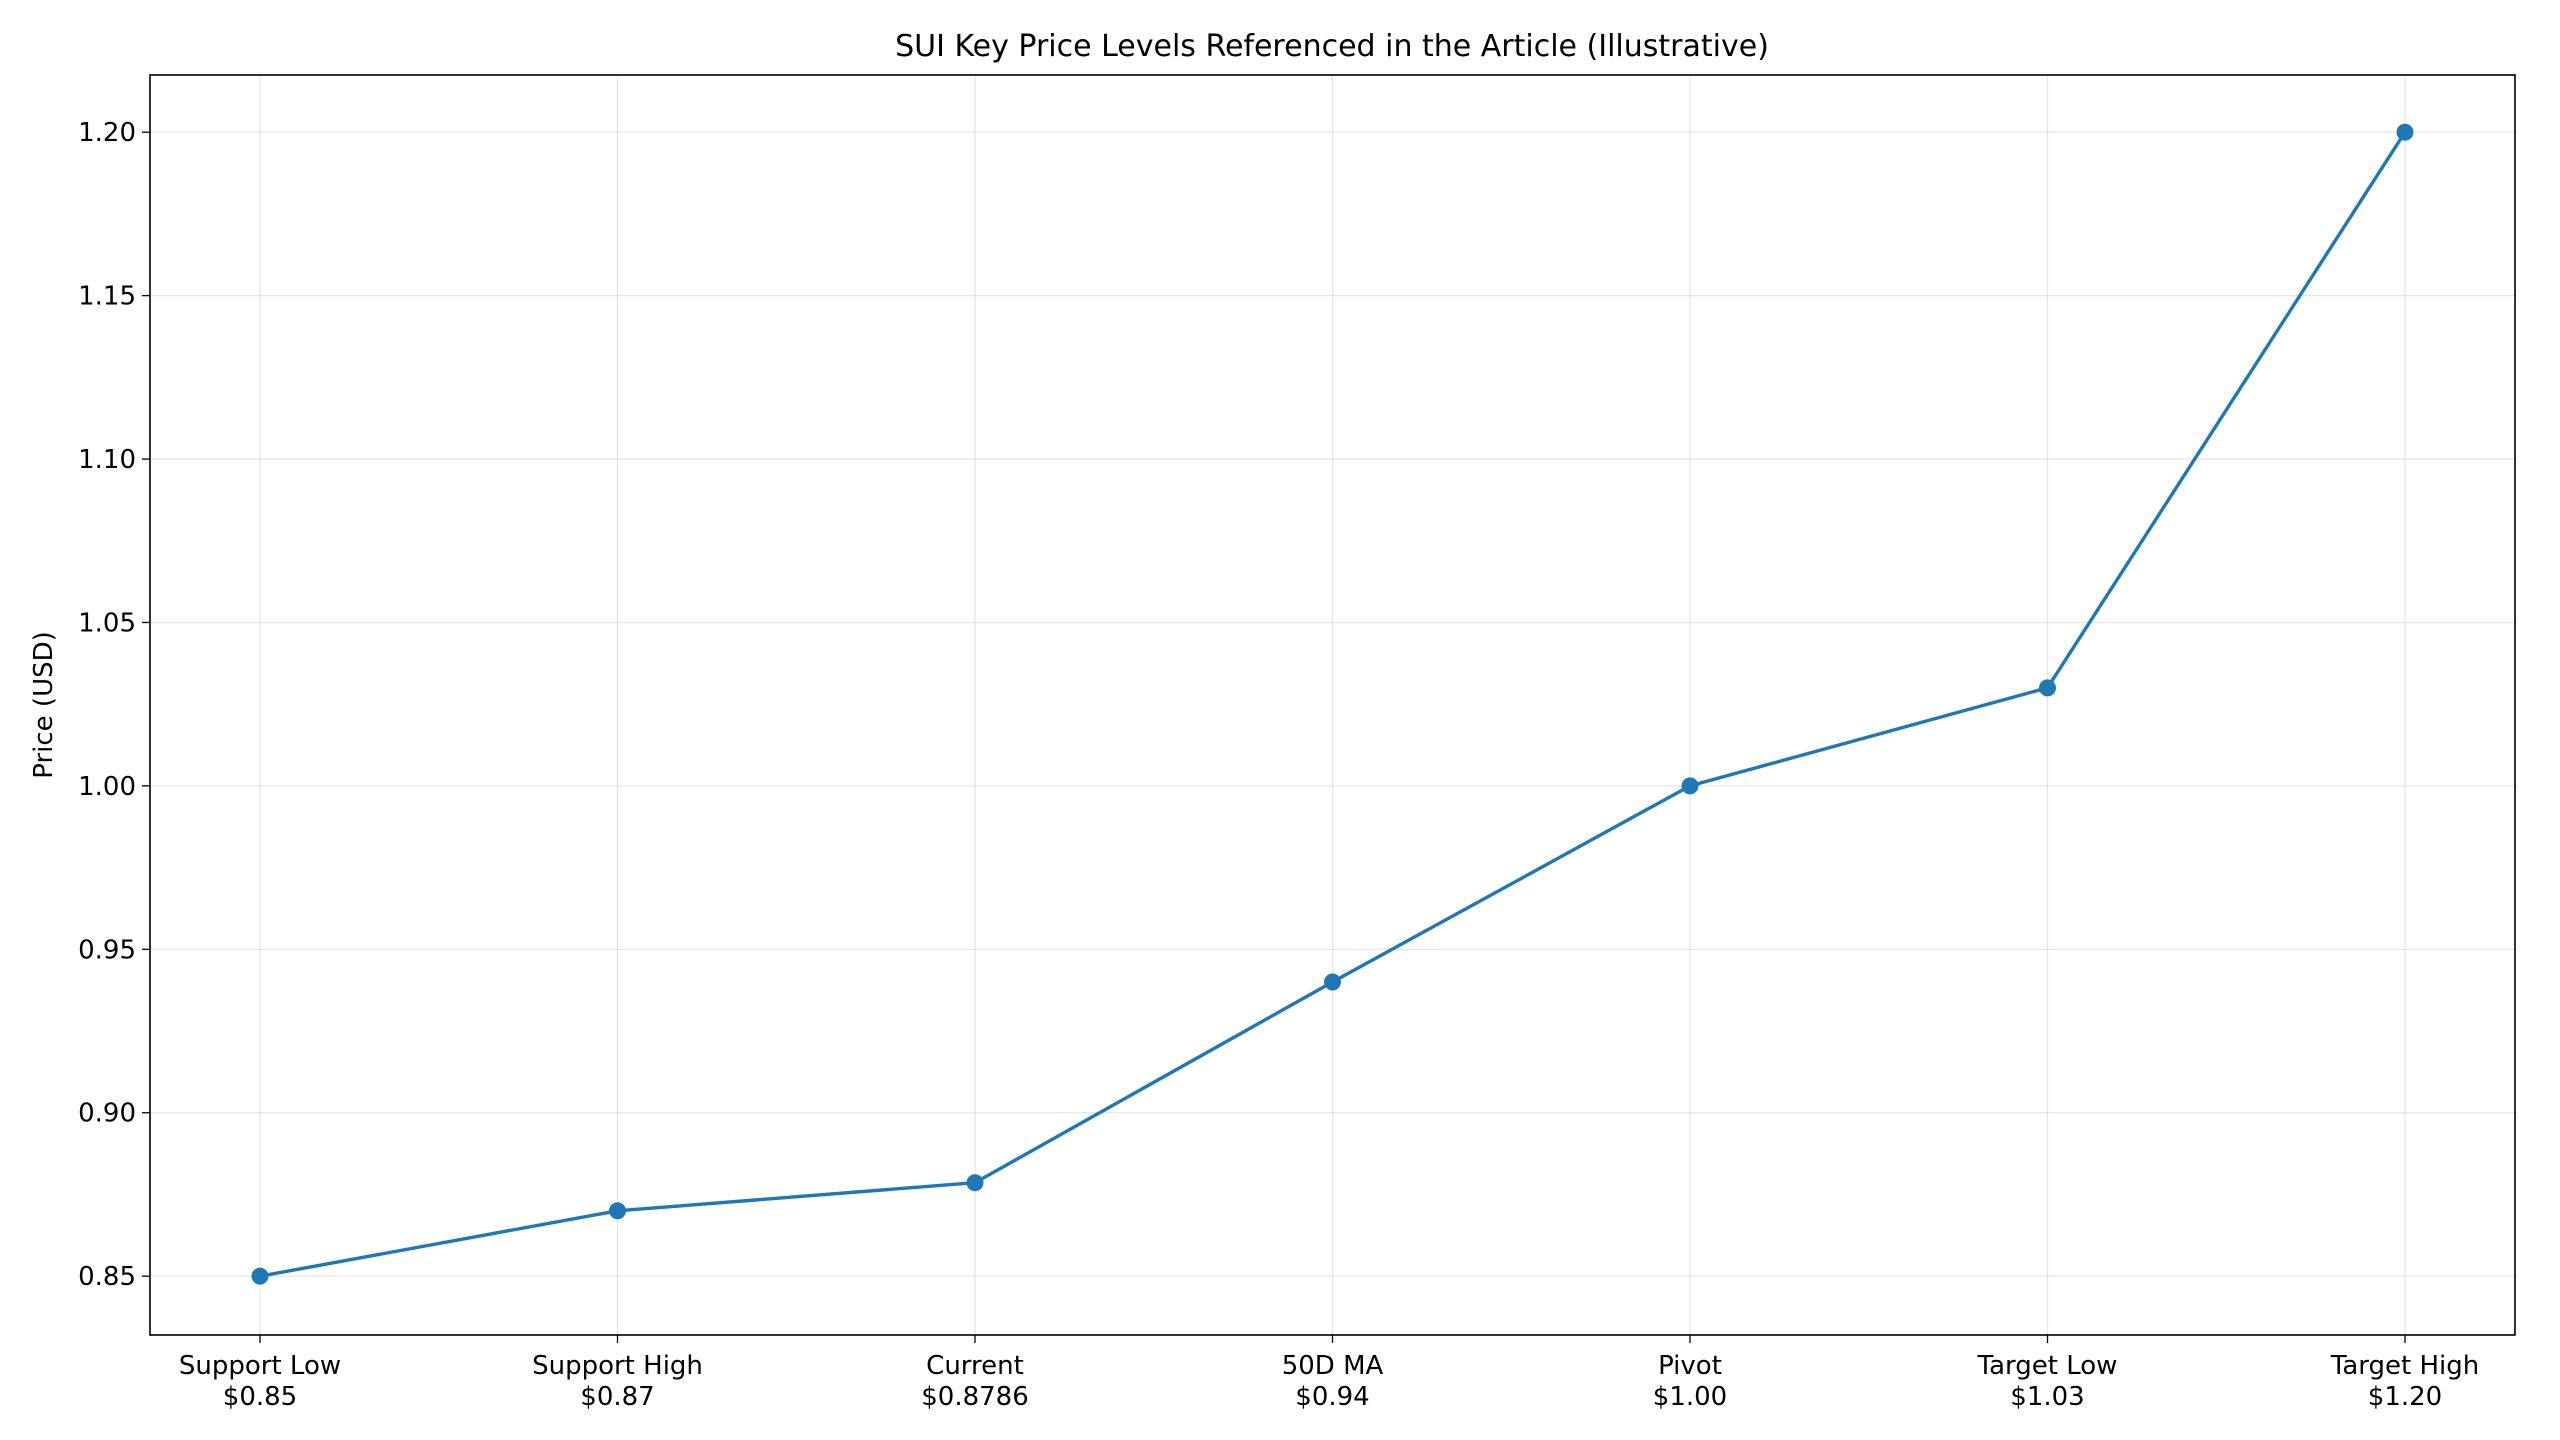  What do you see at coordinates (1690, 1397) in the screenshot?
I see `x-tick-label-price: $1.00` at bounding box center [1690, 1397].